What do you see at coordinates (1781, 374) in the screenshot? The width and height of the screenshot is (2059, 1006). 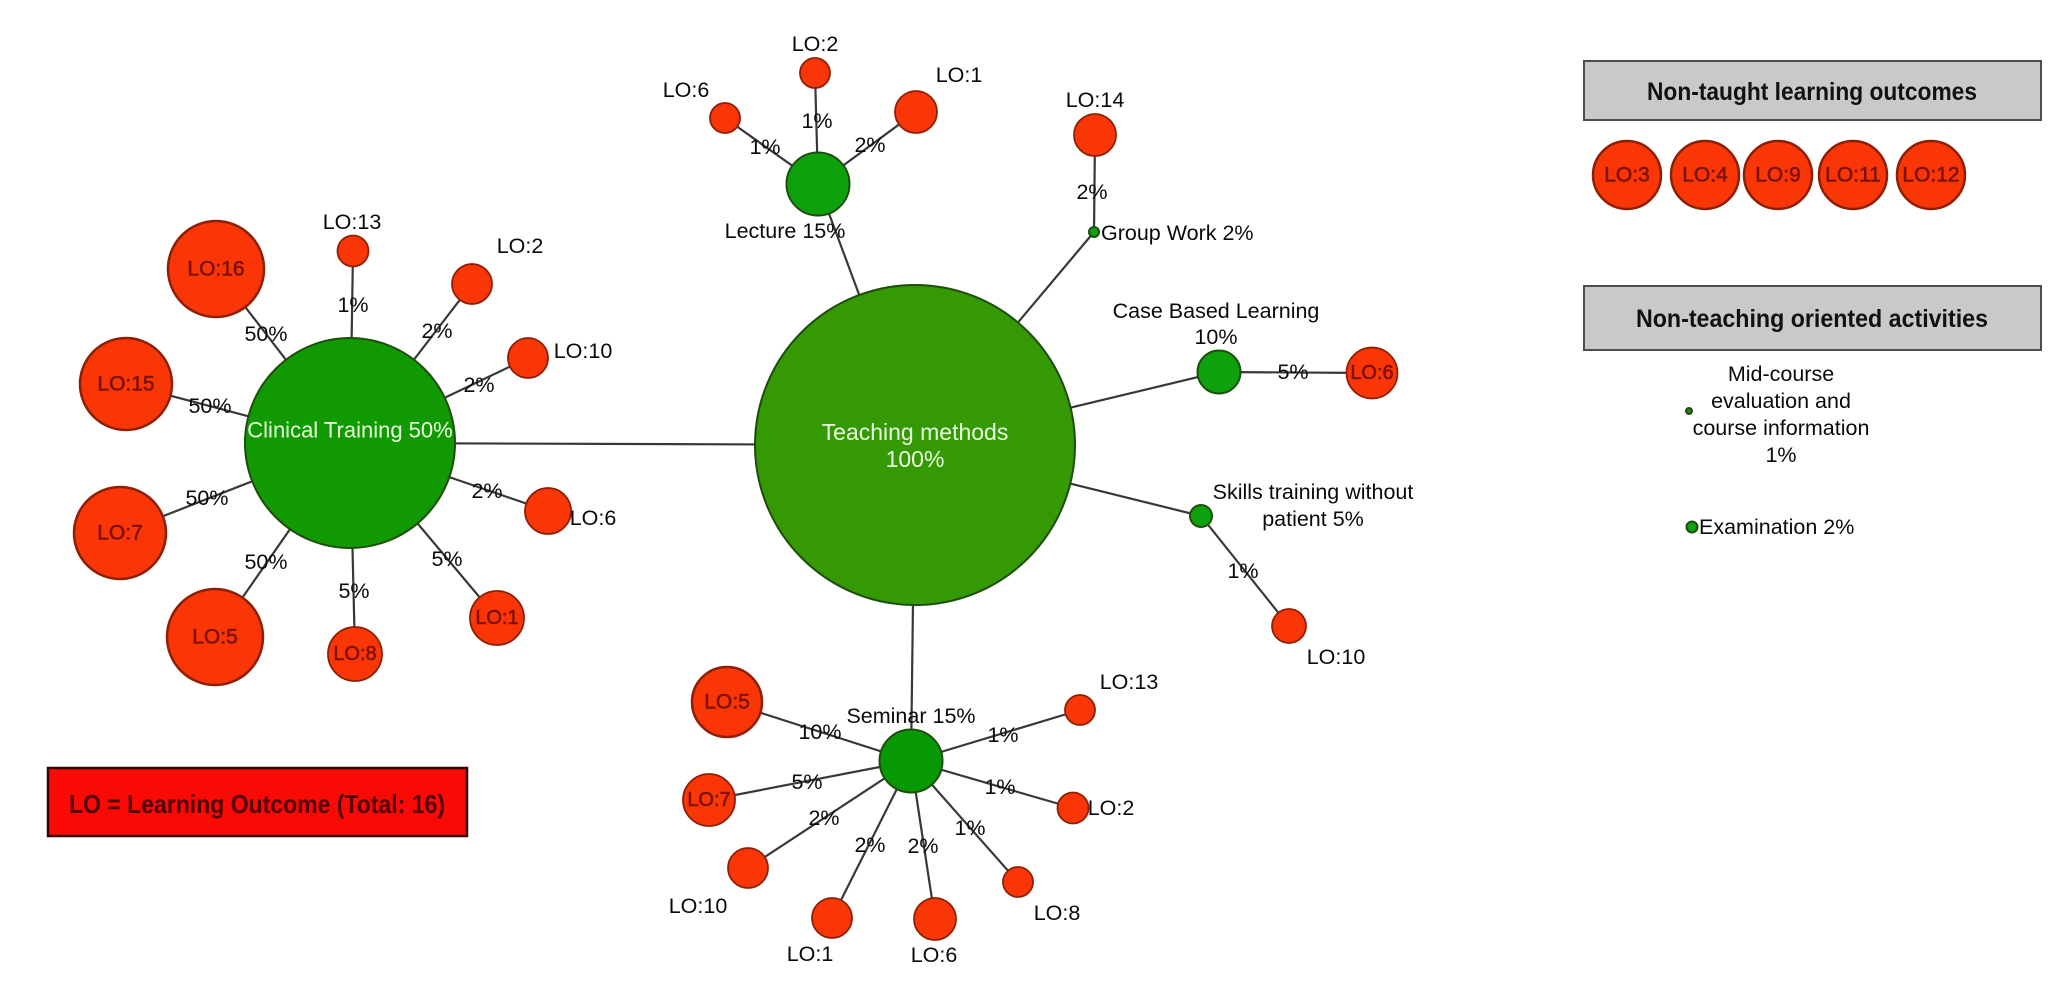 I see `svg-text: Mid-course` at bounding box center [1781, 374].